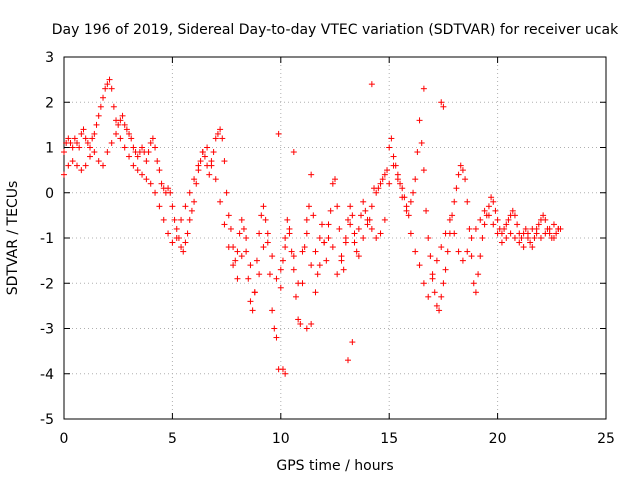 This screenshot has height=480, width=640. Describe the element at coordinates (281, 439) in the screenshot. I see `x-tick-label: 10` at that location.